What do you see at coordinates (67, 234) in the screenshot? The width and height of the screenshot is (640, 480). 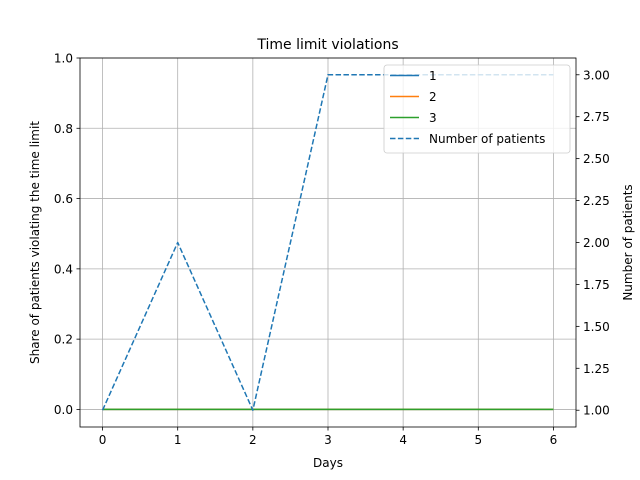 I see `y-axis-left: 0.0 0.2 0.4 0.6 0.8 1.0` at bounding box center [67, 234].